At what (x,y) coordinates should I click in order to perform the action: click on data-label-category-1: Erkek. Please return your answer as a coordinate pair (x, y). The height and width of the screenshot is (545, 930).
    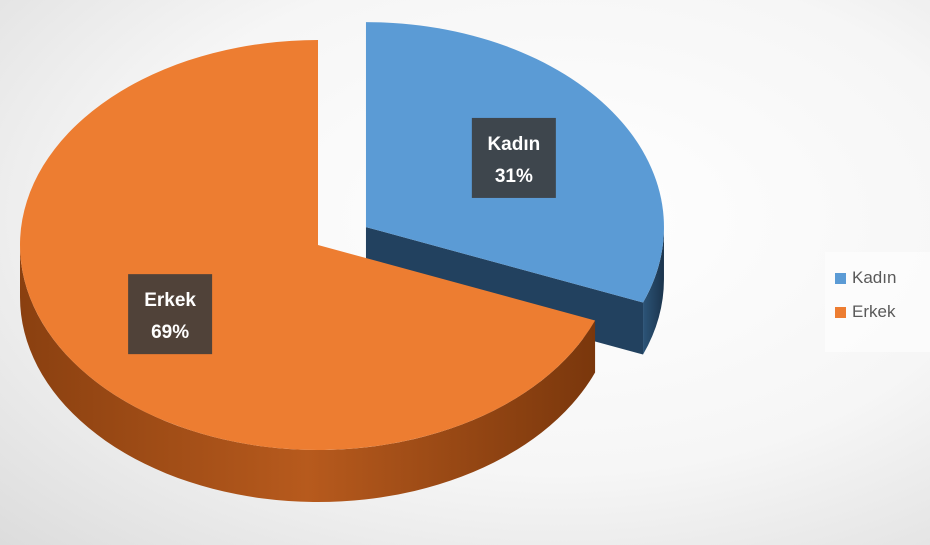
    Looking at the image, I should click on (170, 300).